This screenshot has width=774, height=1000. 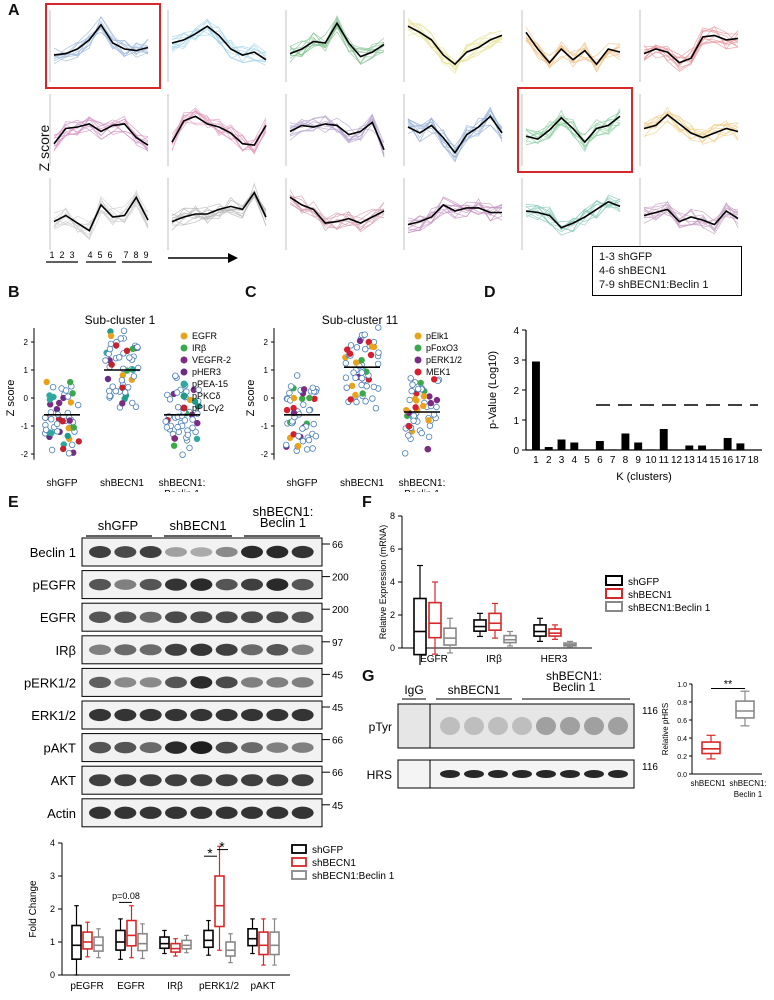 I want to click on lane-label-rescue-line: shBECN1:, so click(x=574, y=676).